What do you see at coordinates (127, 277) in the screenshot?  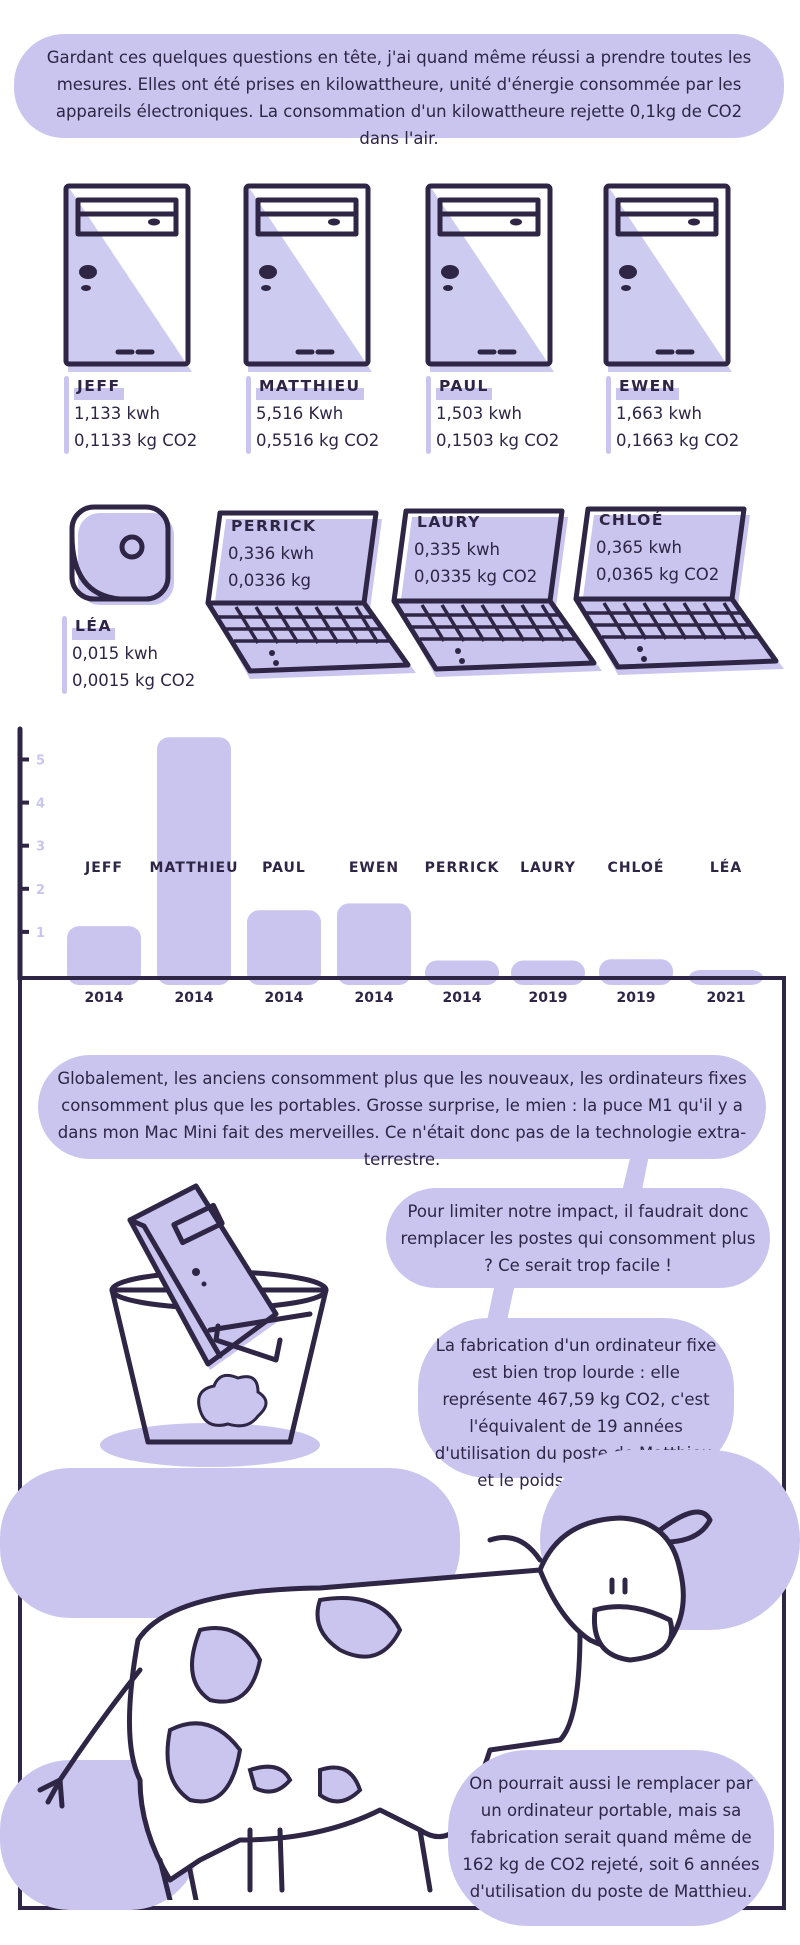 I see `desktop-tower-jeff` at bounding box center [127, 277].